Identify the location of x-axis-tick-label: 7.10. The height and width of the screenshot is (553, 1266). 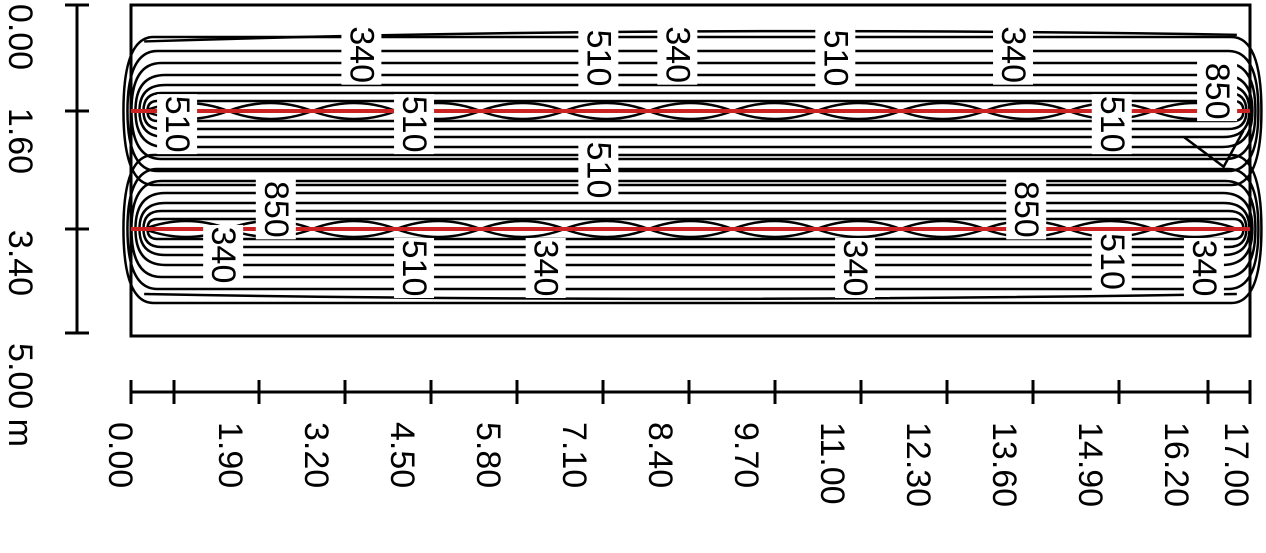
(574, 455).